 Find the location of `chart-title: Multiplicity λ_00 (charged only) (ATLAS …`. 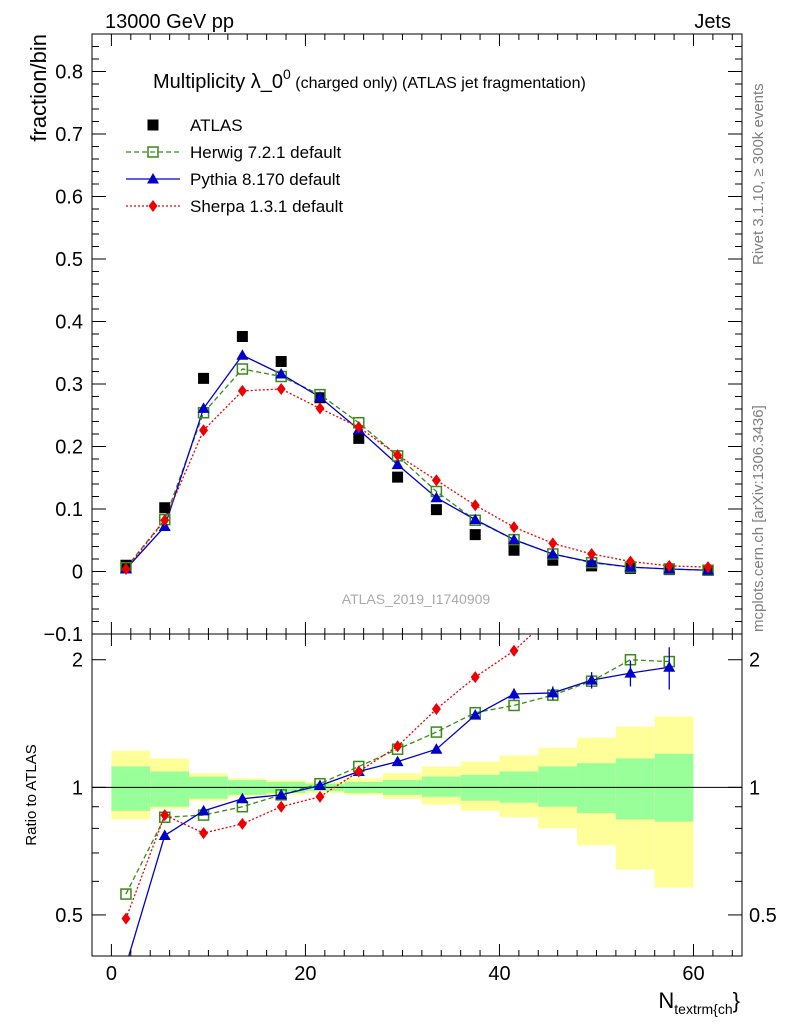

chart-title: Multiplicity λ_00 (charged only) (ATLAS … is located at coordinates (369, 79).